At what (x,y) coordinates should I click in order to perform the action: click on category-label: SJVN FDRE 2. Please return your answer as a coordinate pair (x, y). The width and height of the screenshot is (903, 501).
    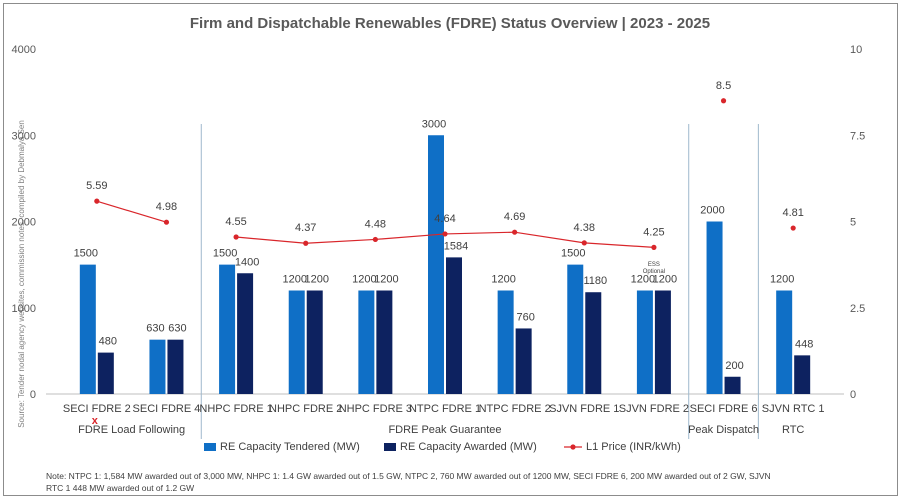
    Looking at the image, I should click on (654, 409).